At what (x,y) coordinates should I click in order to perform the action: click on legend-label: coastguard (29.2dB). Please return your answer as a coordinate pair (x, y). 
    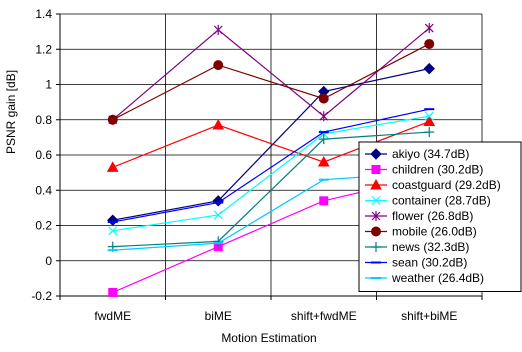
    Looking at the image, I should click on (446, 185).